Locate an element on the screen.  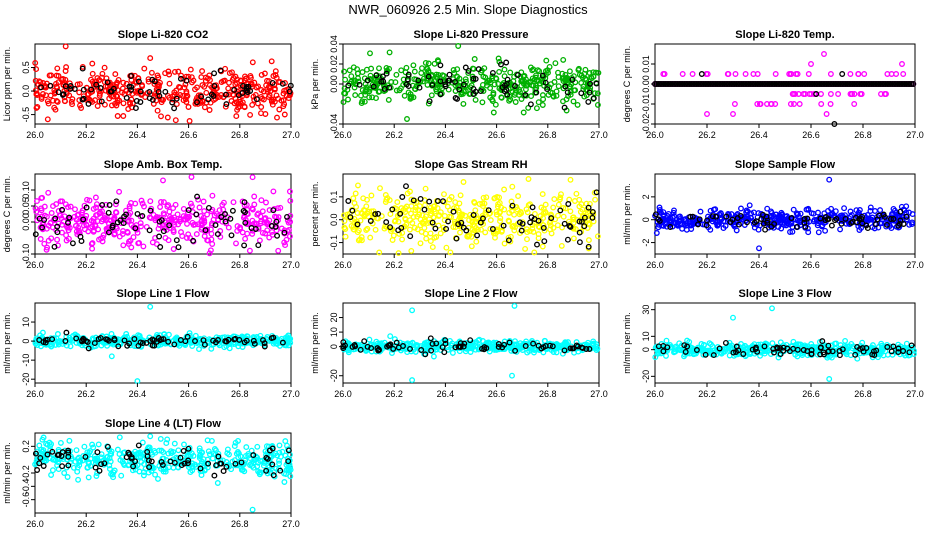
x-tick-label: 26.6 is located at coordinates (189, 265).